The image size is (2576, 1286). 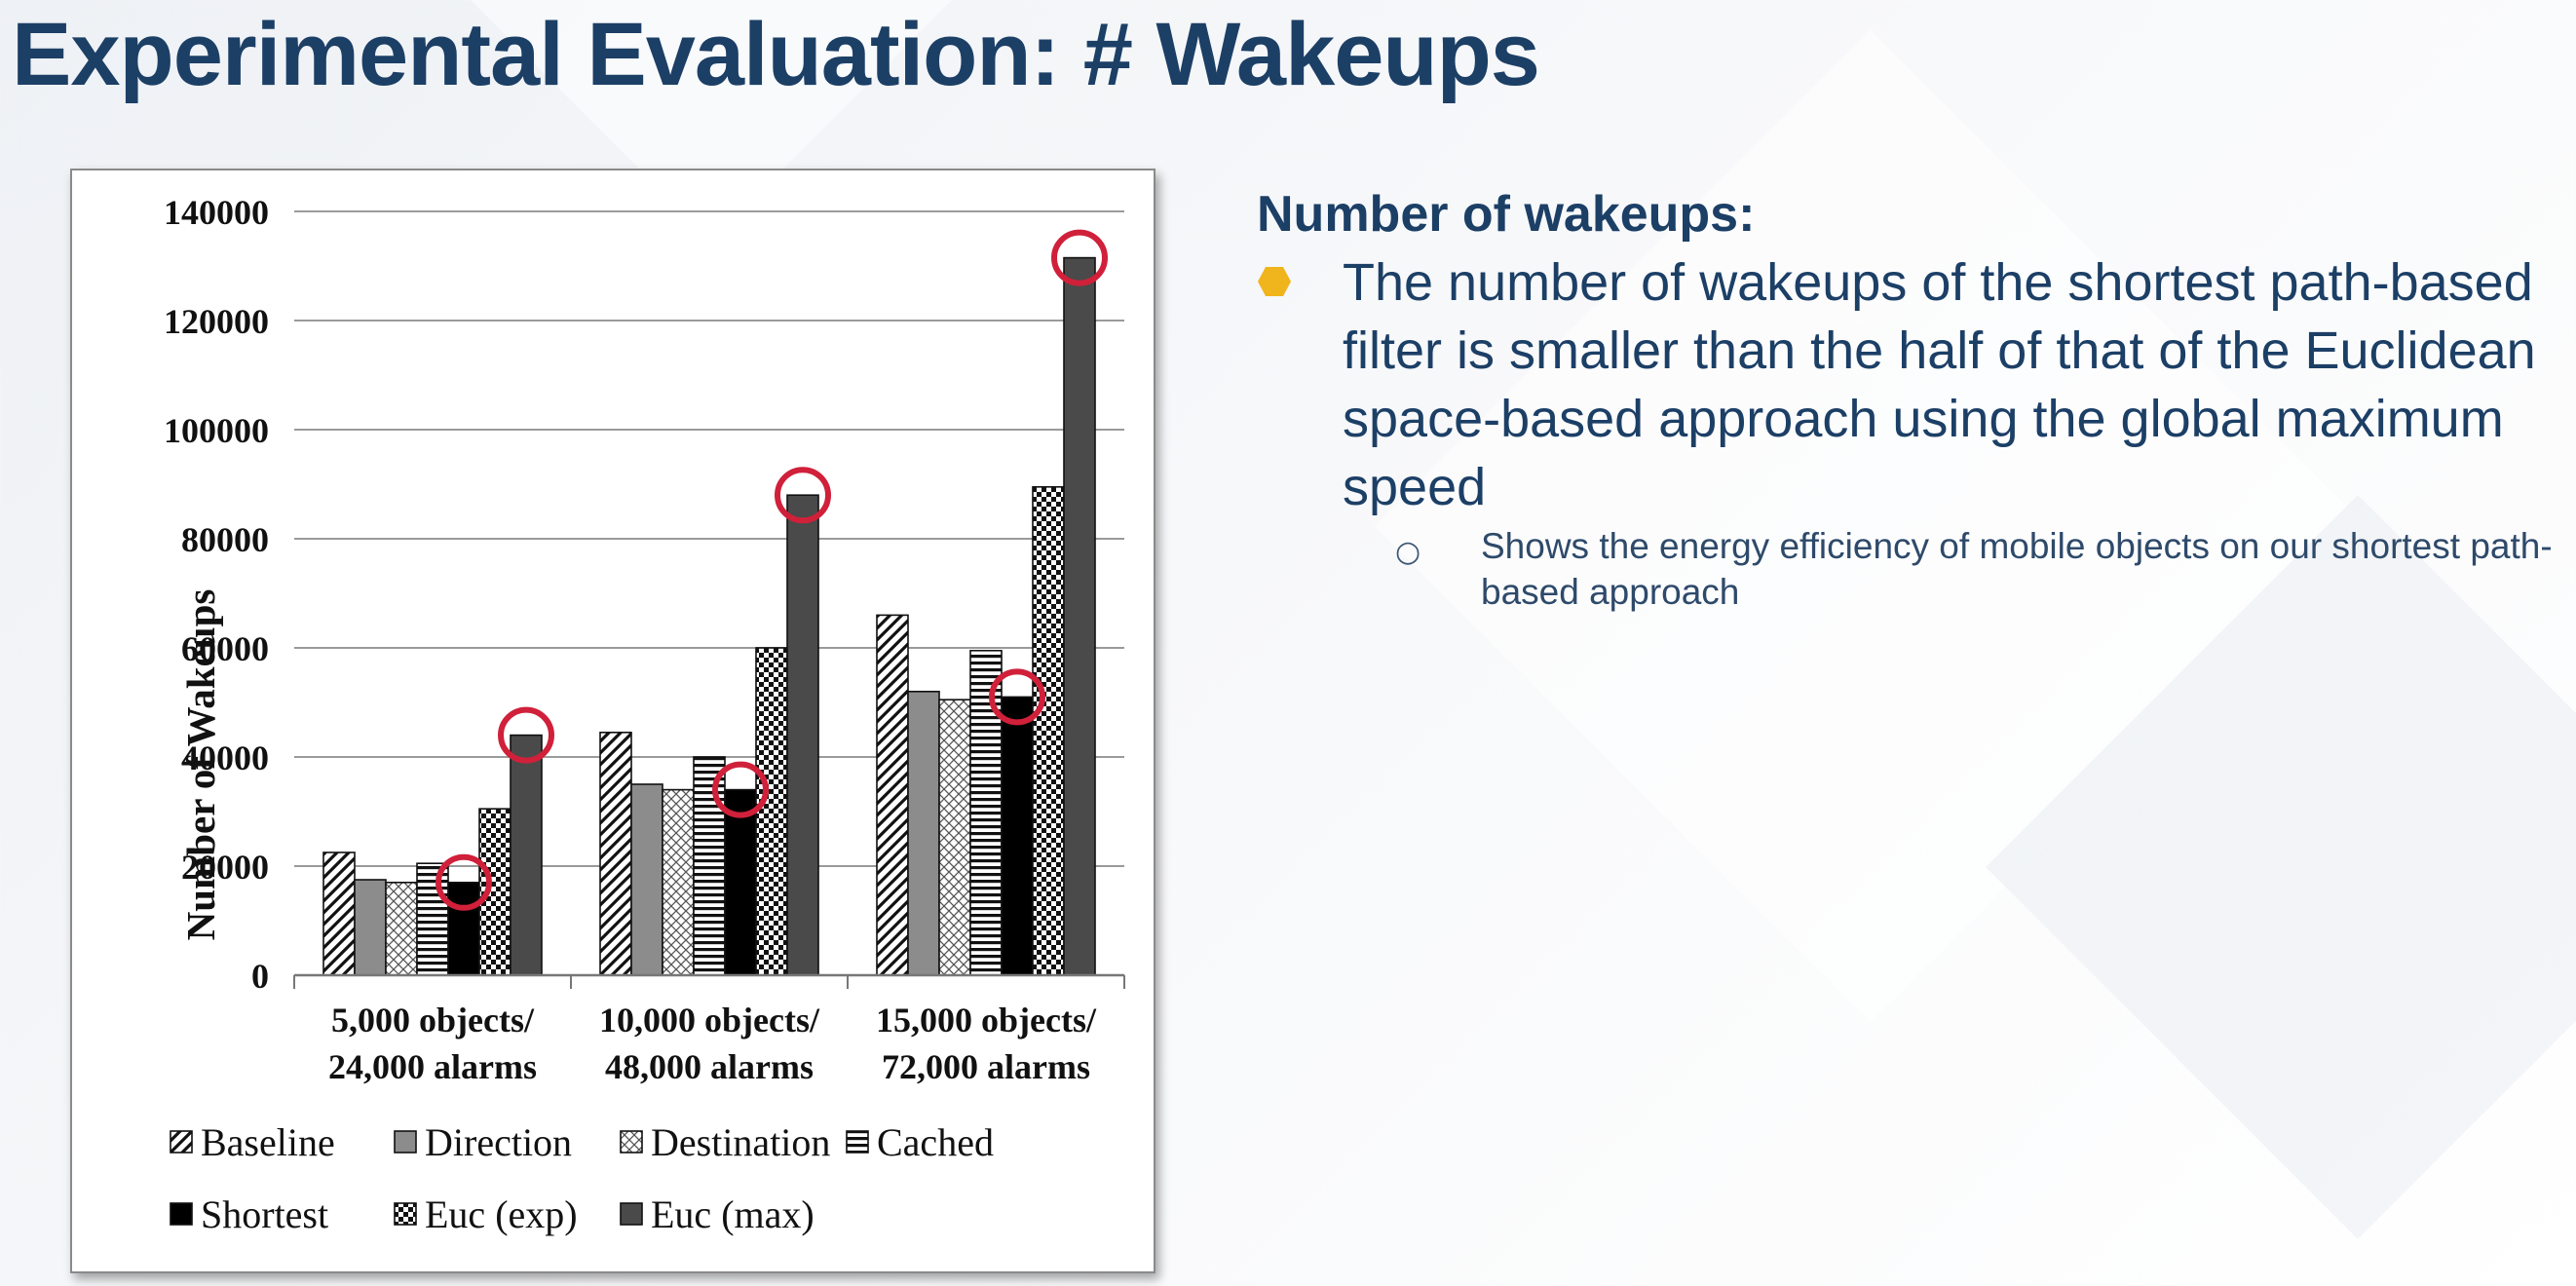 What do you see at coordinates (741, 1142) in the screenshot?
I see `legend-label: Destination` at bounding box center [741, 1142].